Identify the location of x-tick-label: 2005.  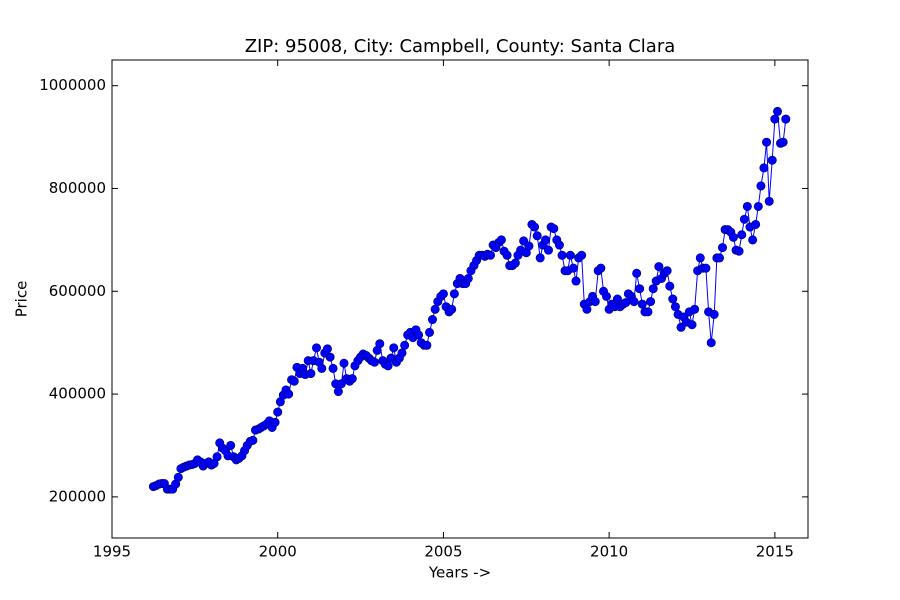
(443, 552).